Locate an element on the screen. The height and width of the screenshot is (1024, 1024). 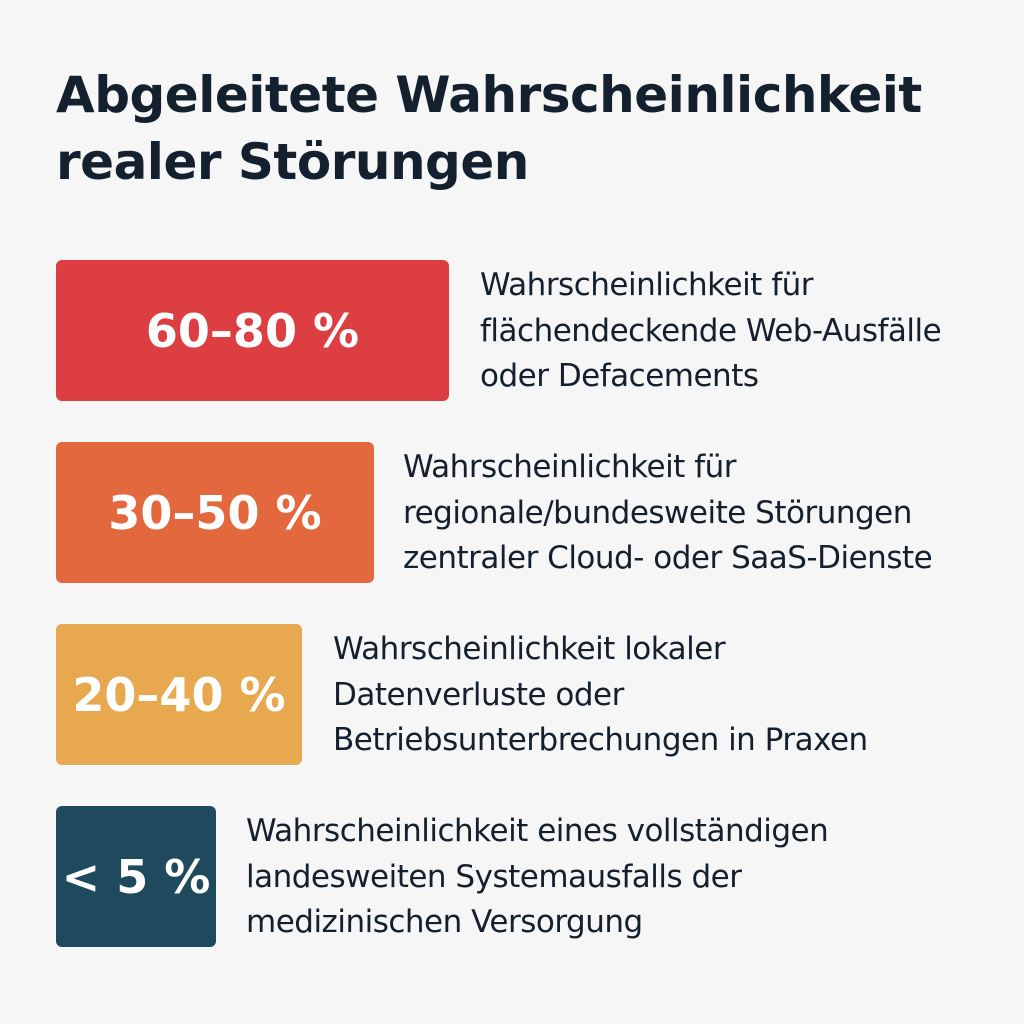
probability-box: 30–50 % is located at coordinates (215, 512).